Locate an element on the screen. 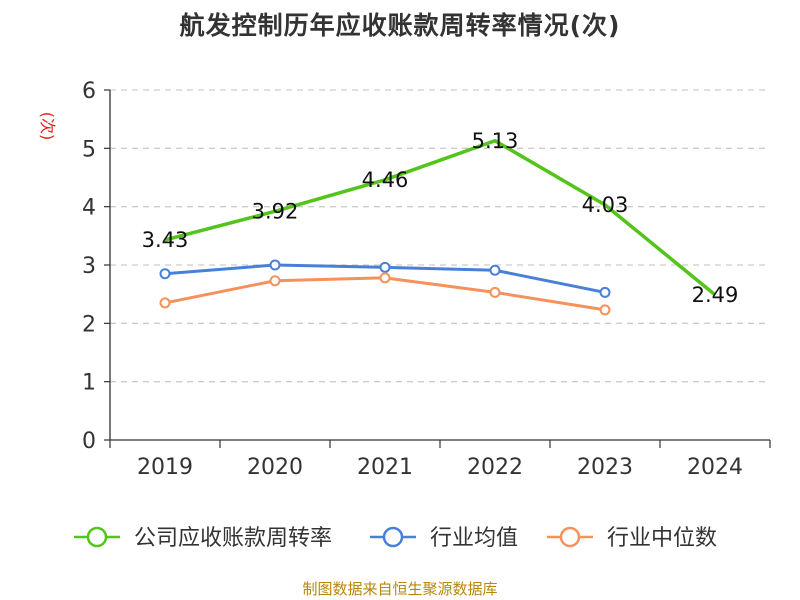 Image resolution: width=800 pixels, height=600 pixels. x-tick-label: 2020 is located at coordinates (275, 467).